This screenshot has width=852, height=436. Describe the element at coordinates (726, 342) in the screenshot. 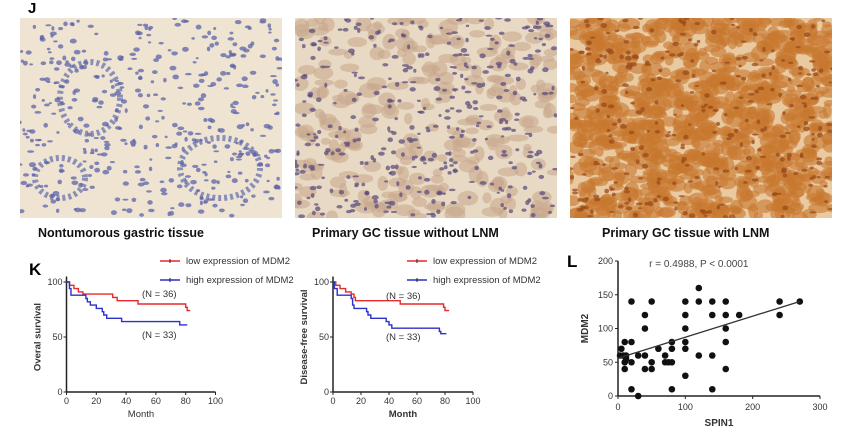

I see `data-point` at that location.